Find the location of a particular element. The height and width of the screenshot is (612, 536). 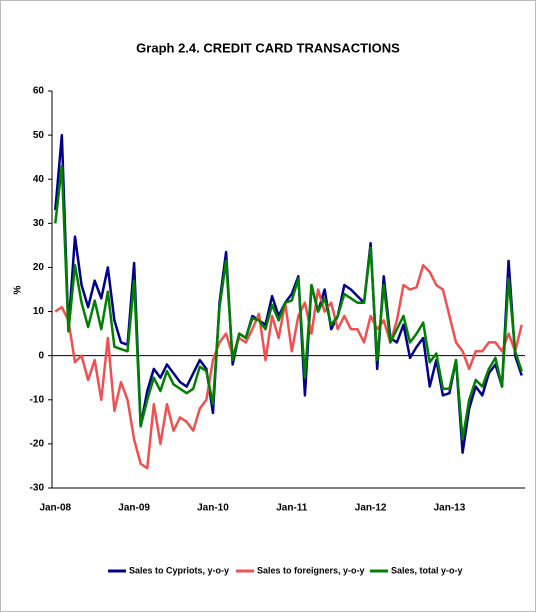

y-tick-label: 30 is located at coordinates (39, 223).